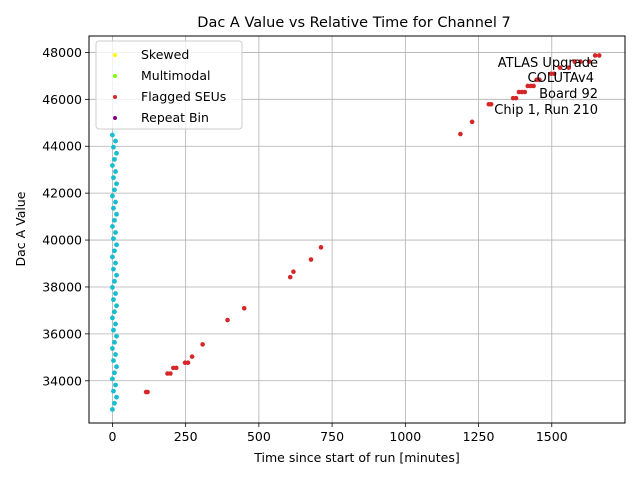 The width and height of the screenshot is (640, 480). I want to click on x-tick-label: 750, so click(332, 436).